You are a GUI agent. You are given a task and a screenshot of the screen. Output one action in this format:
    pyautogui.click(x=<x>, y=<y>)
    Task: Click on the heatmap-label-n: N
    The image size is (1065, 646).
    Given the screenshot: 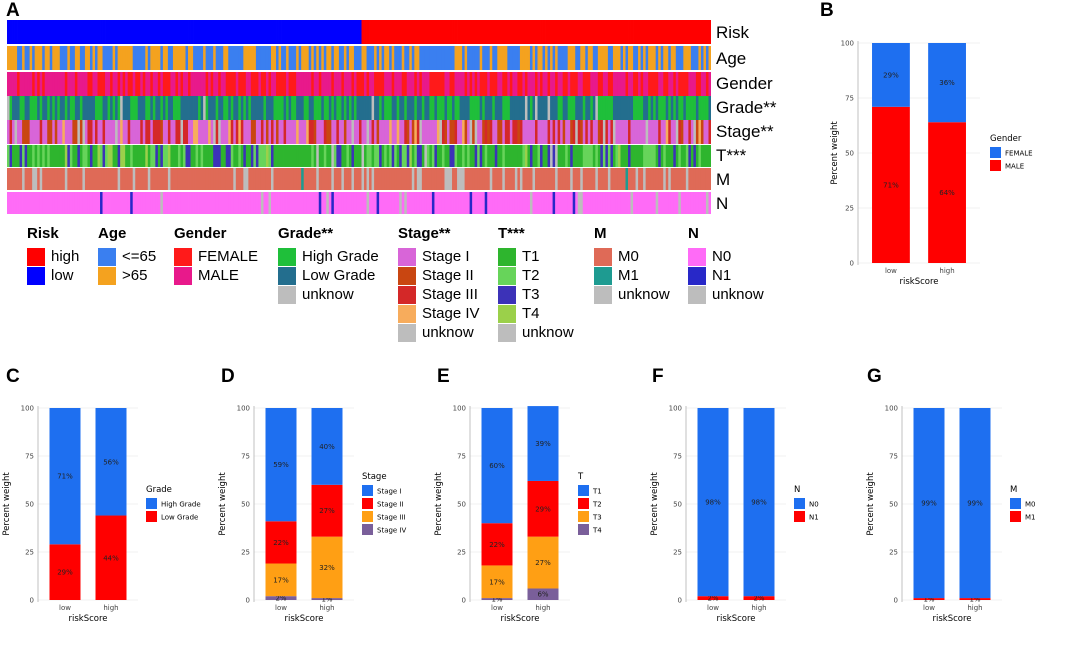 What is the action you would take?
    pyautogui.click(x=722, y=203)
    